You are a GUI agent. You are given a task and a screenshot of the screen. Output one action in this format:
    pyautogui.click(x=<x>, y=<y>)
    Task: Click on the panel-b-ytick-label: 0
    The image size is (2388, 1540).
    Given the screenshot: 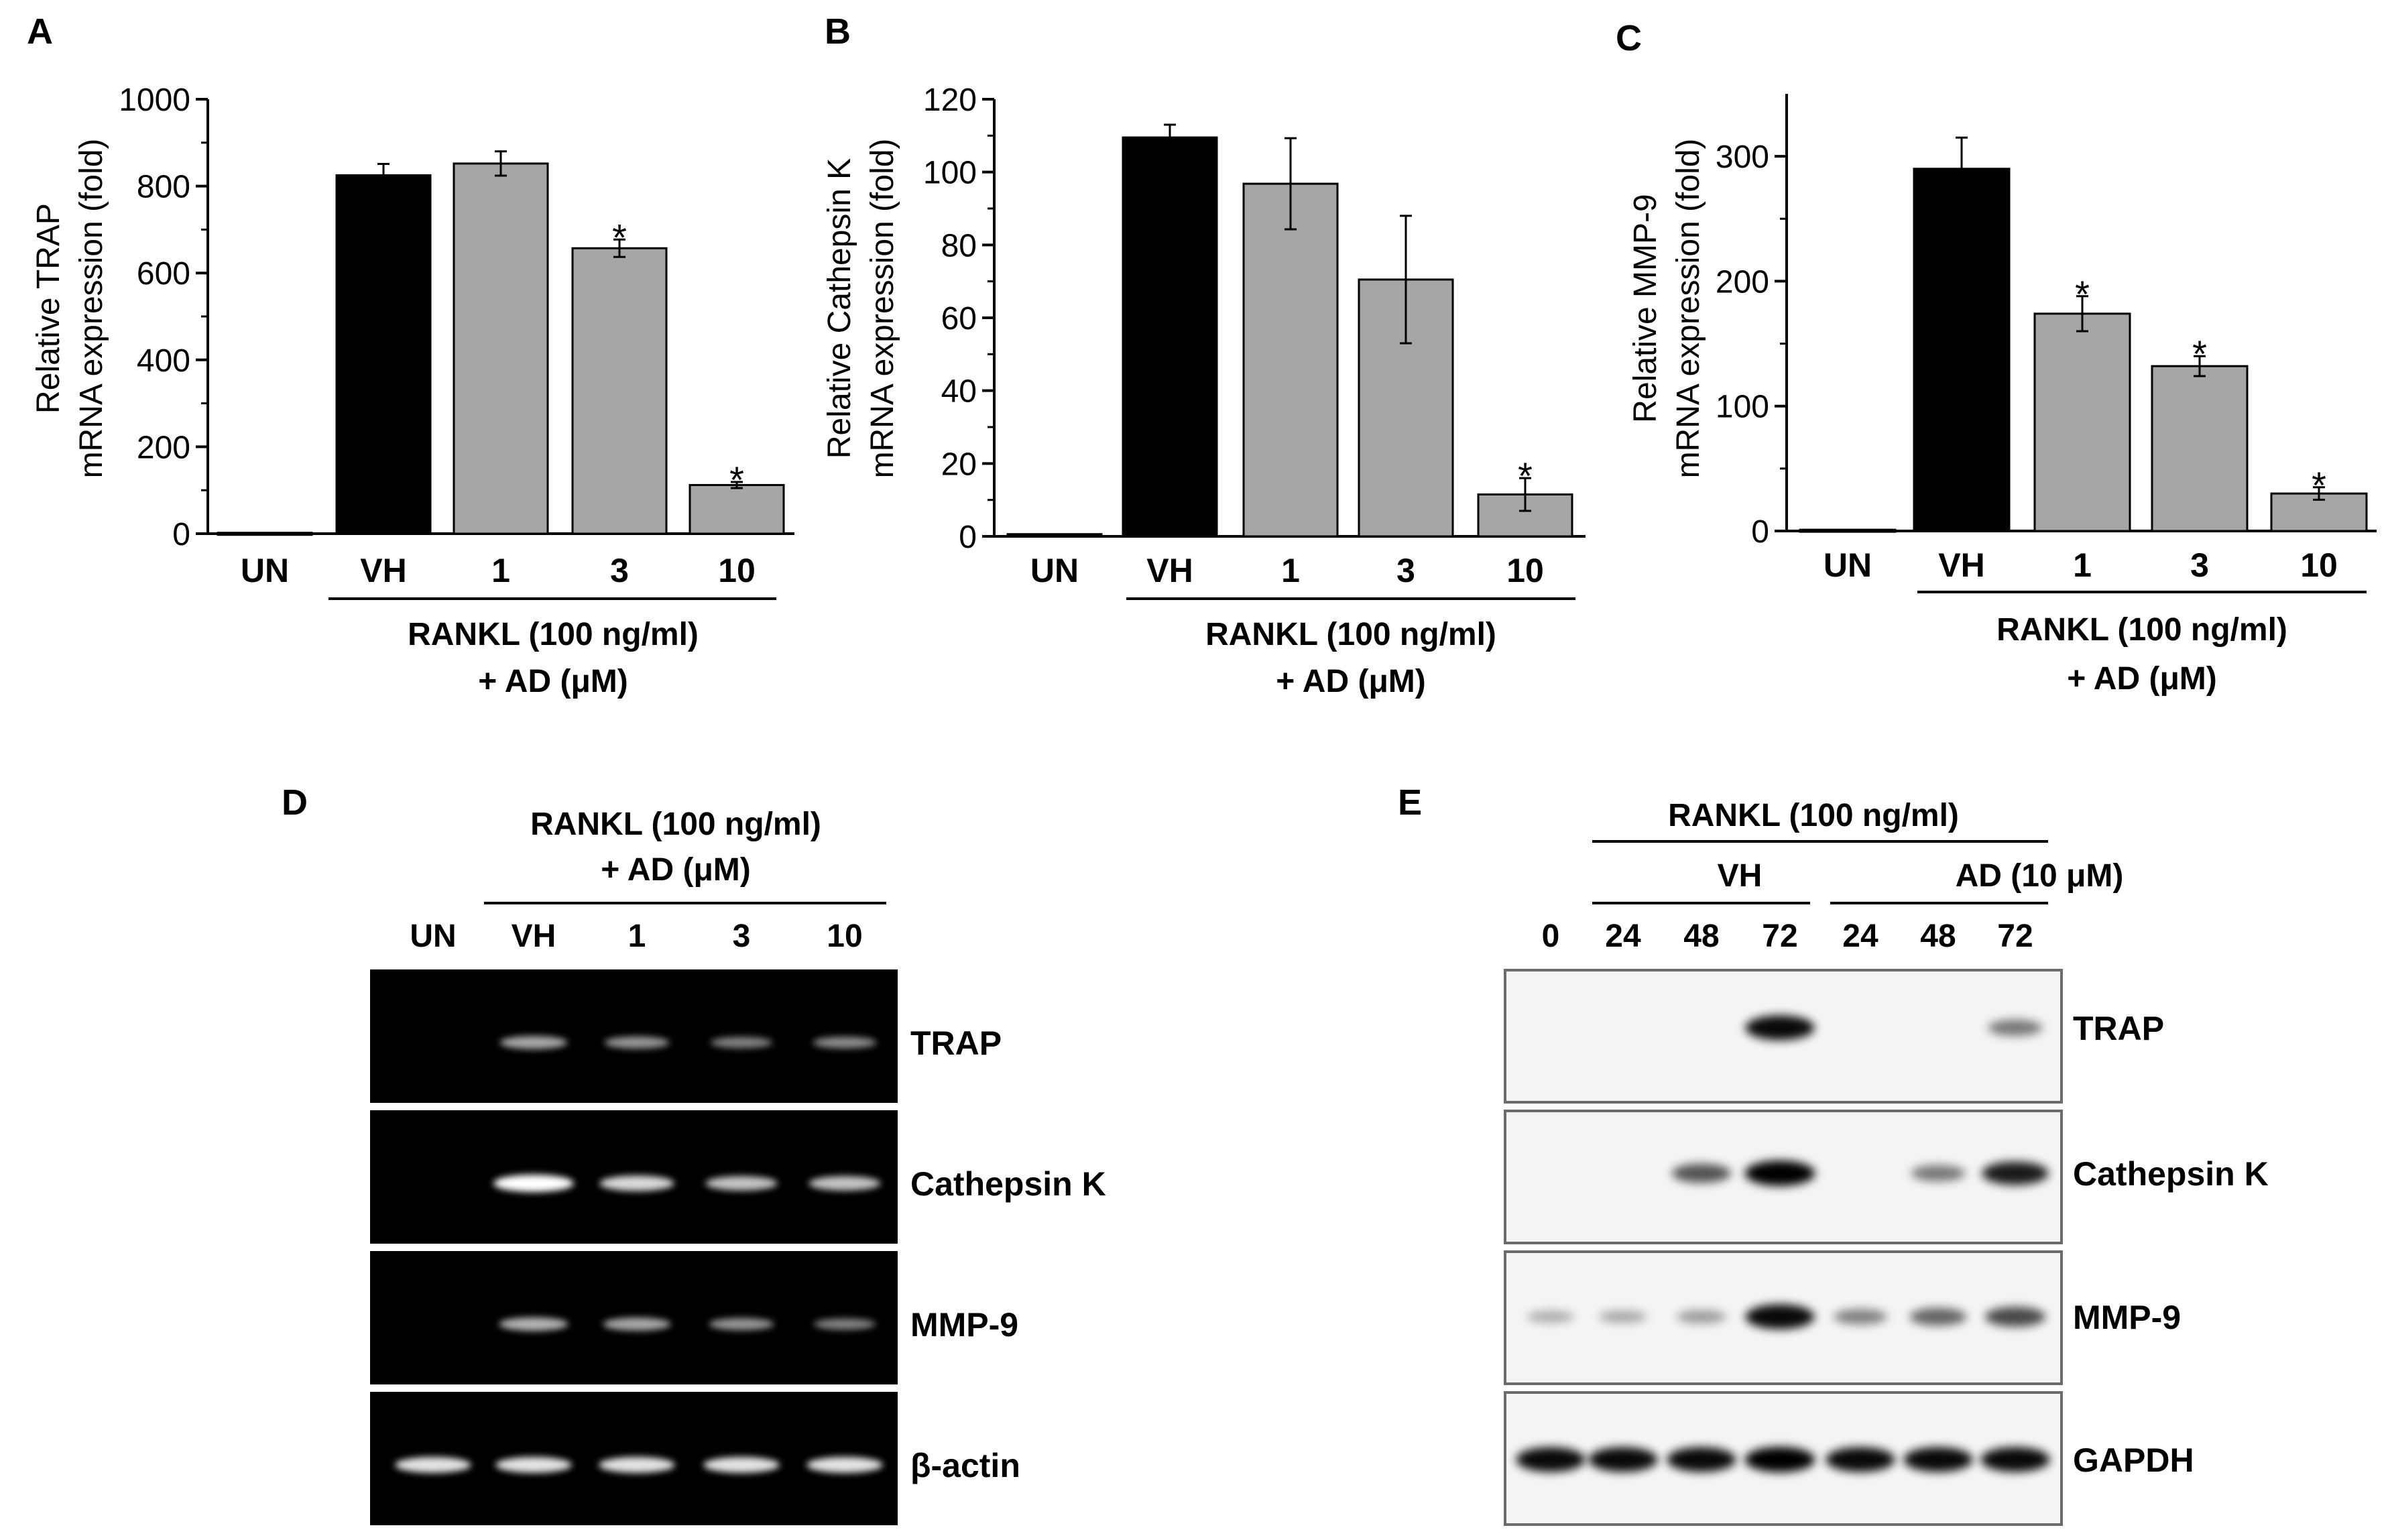 What is the action you would take?
    pyautogui.click(x=968, y=537)
    